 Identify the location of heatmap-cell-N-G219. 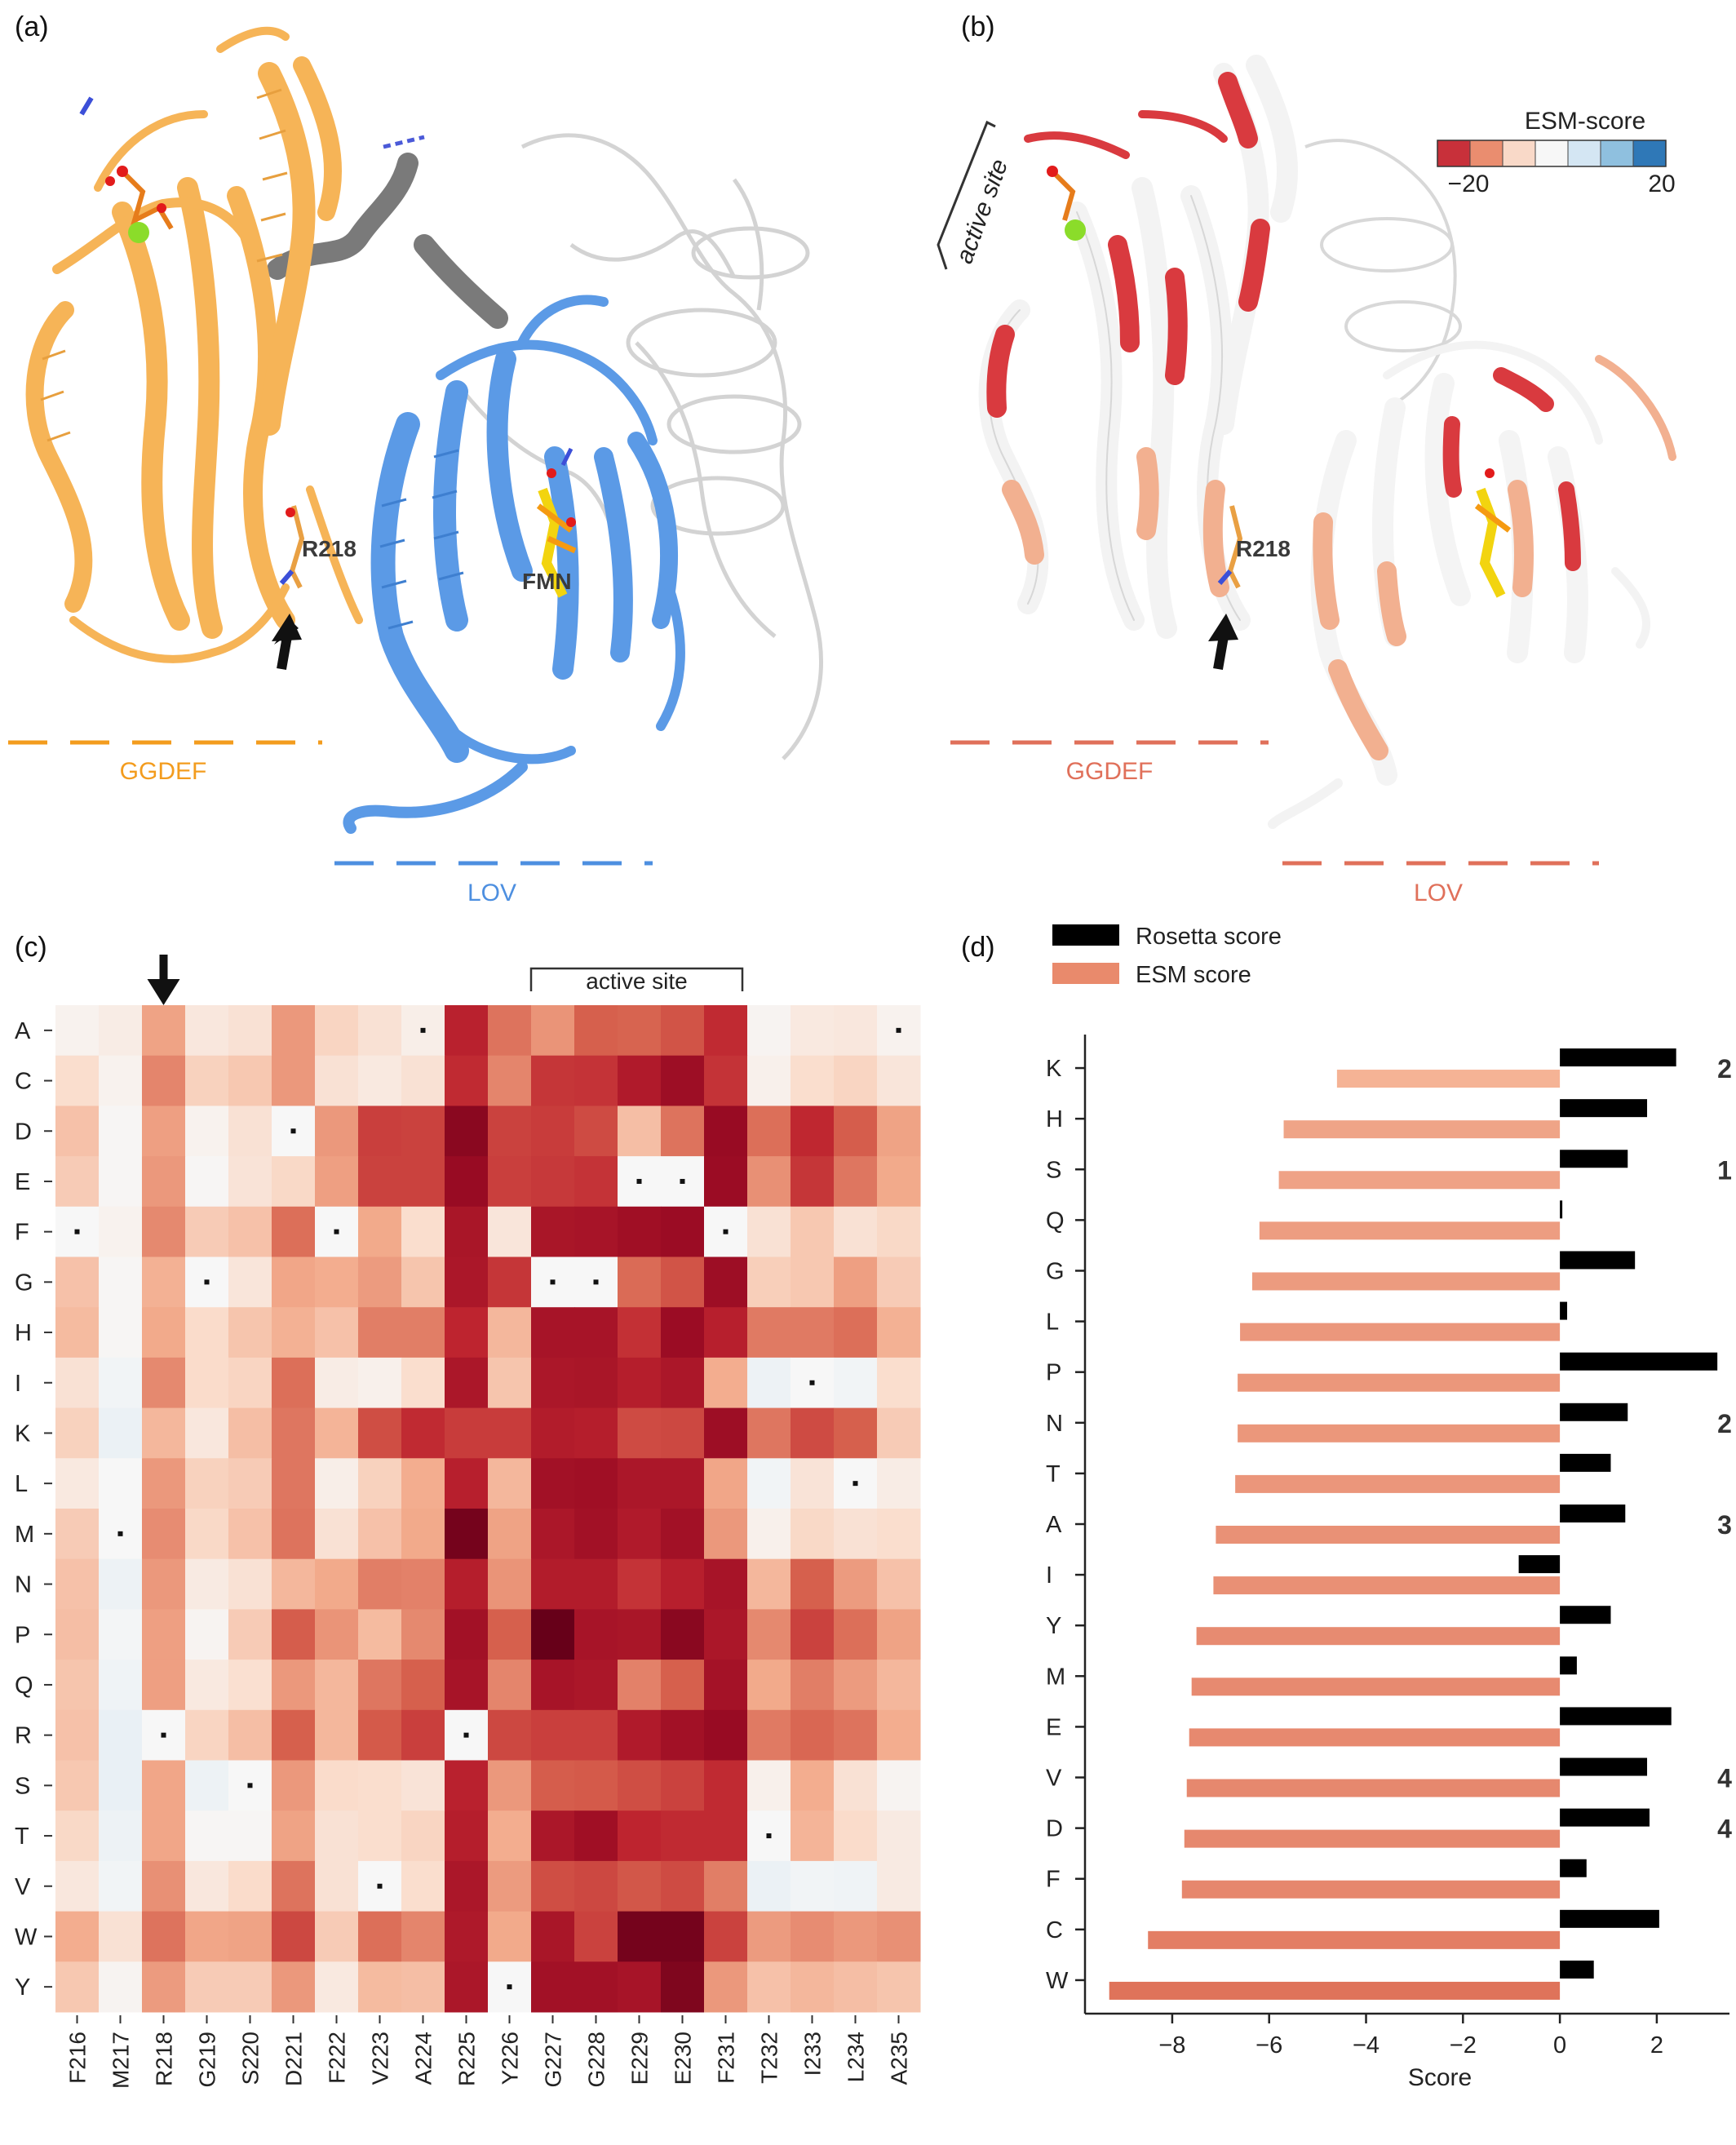
(207, 1584).